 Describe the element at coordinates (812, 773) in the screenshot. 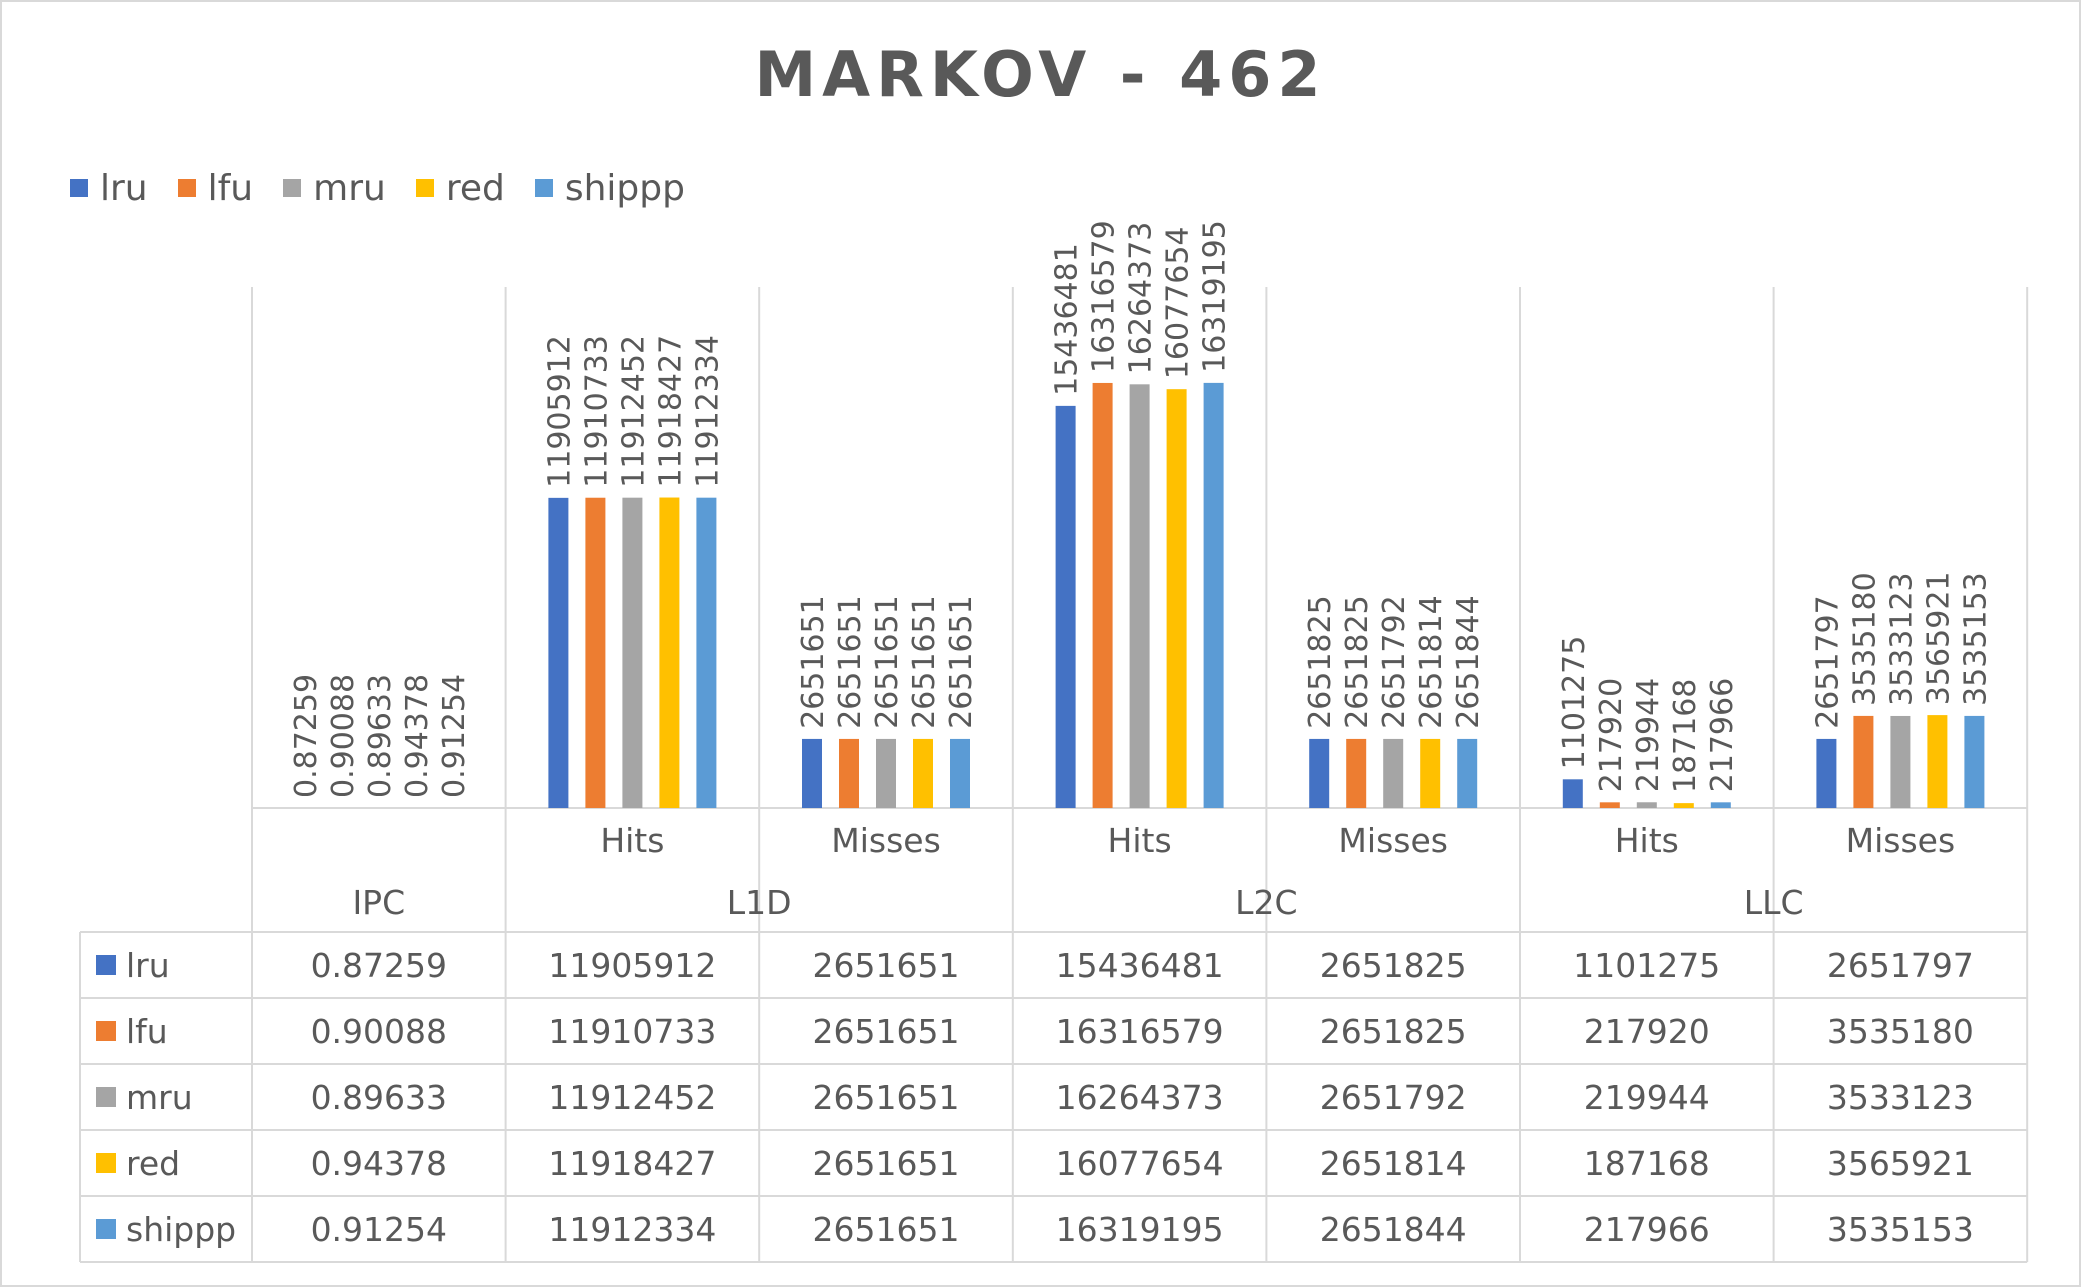

I see `bar-lru-l1d-misses` at that location.